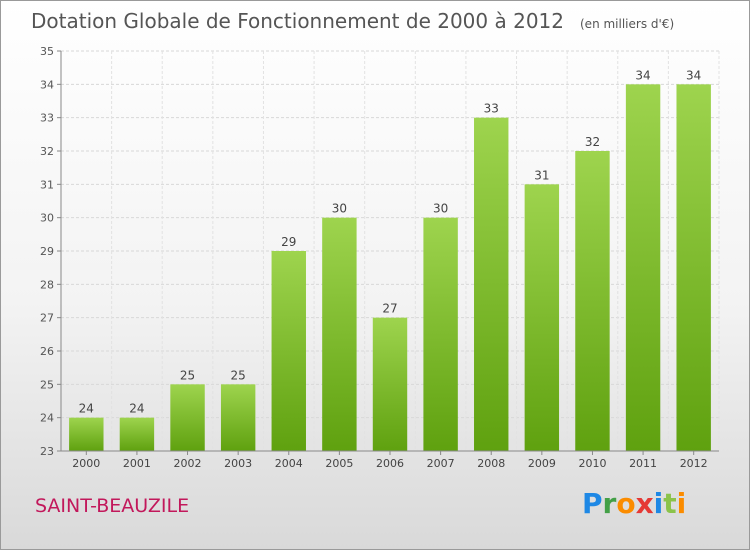  Describe the element at coordinates (47, 118) in the screenshot. I see `y-tick-label: 33` at that location.